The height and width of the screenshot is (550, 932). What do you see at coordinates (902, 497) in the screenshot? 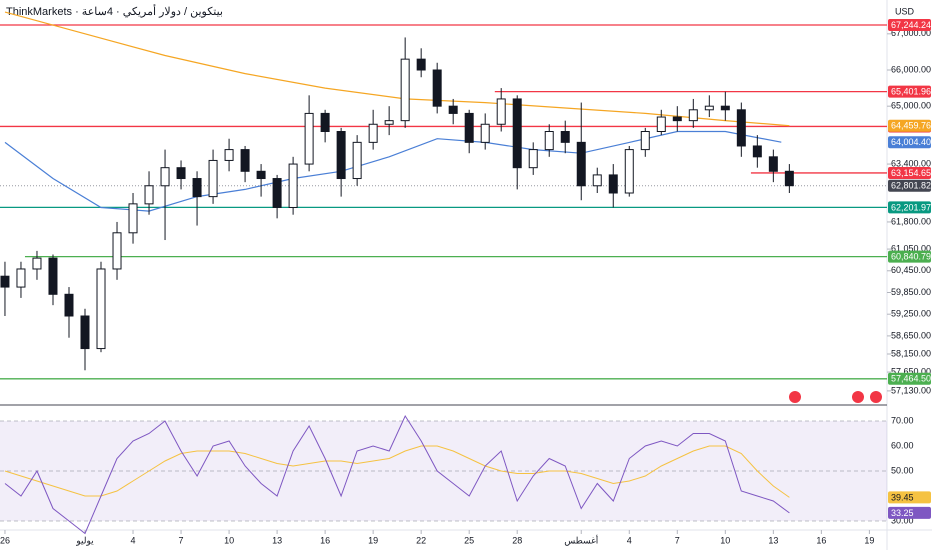
I see `rsi-signal-label: 39.45` at bounding box center [902, 497].